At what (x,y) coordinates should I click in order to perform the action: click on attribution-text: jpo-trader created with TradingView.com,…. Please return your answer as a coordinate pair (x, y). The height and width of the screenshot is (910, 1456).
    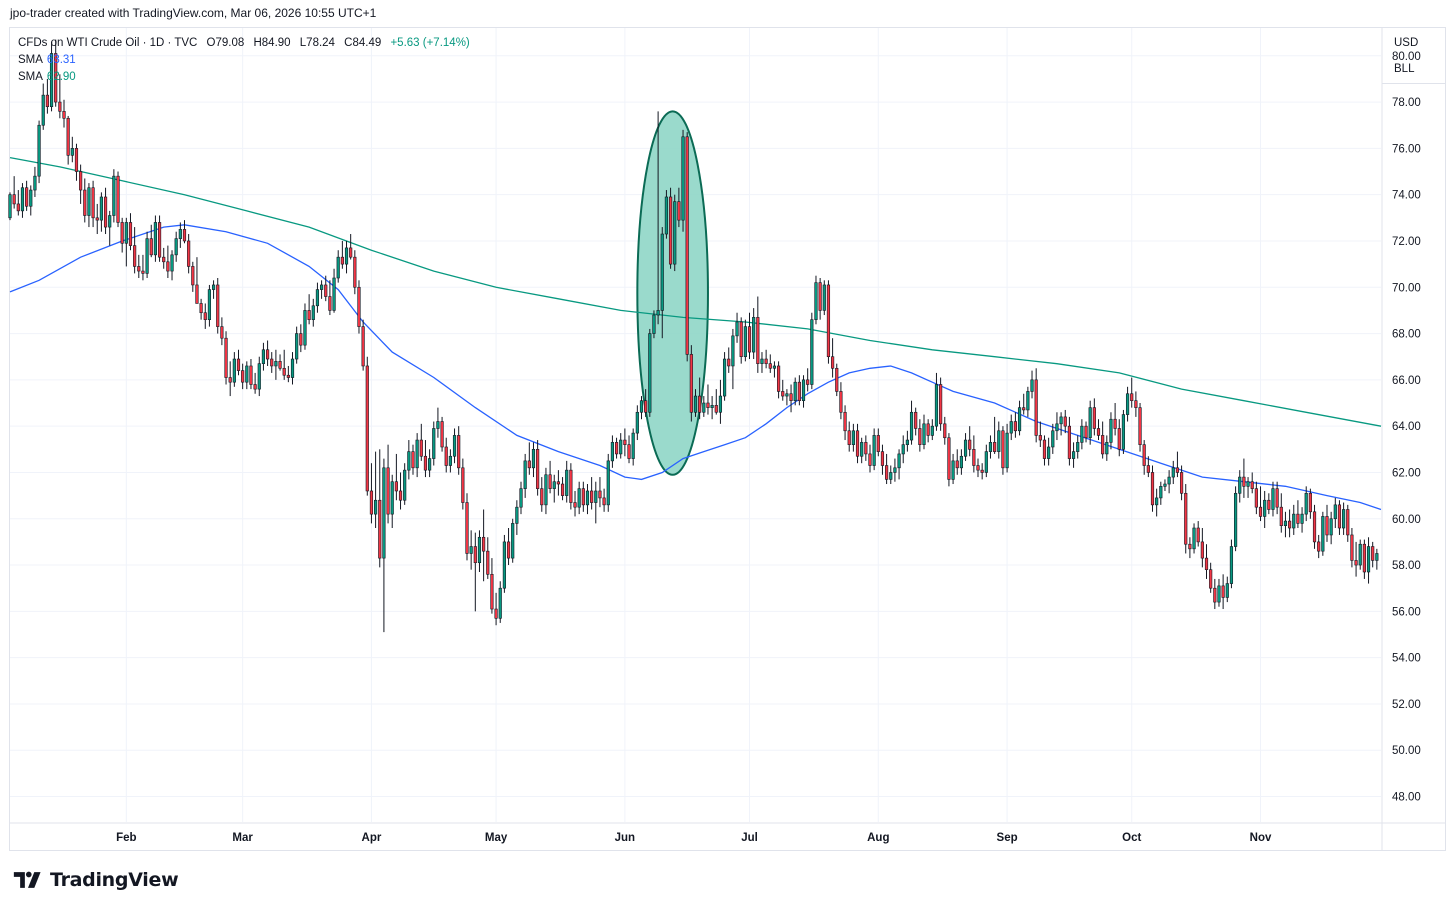
    Looking at the image, I should click on (193, 13).